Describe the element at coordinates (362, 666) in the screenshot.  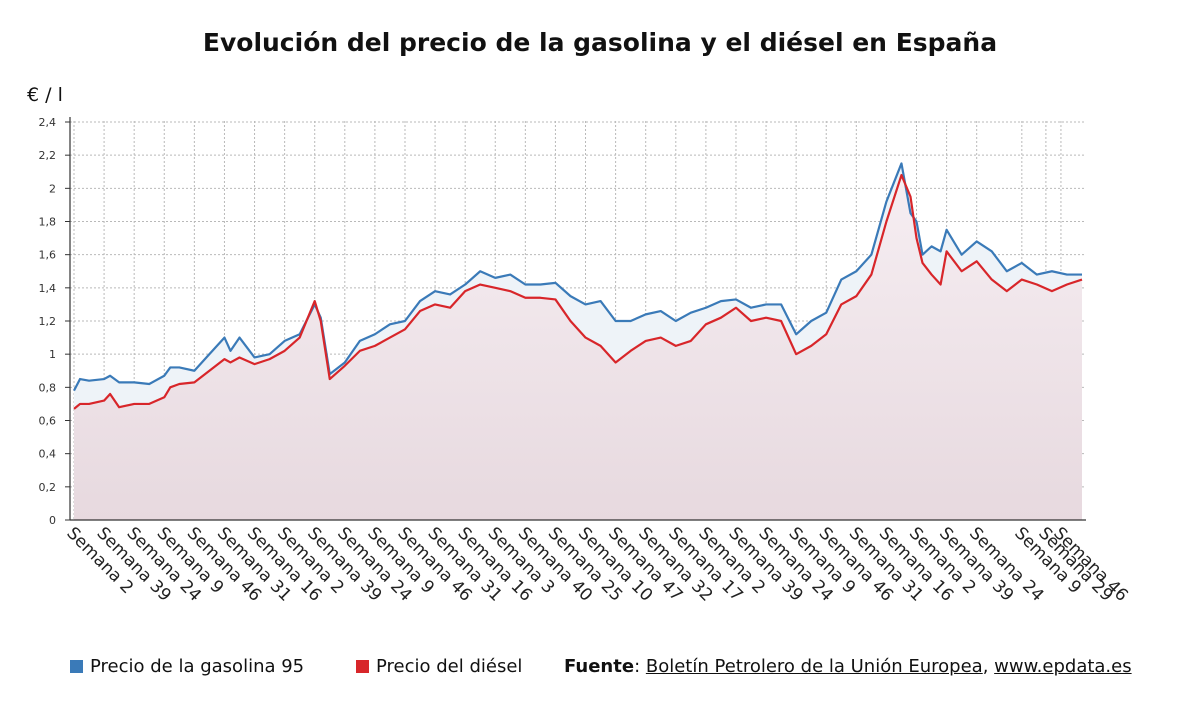
I see `legend-swatch-diesel` at that location.